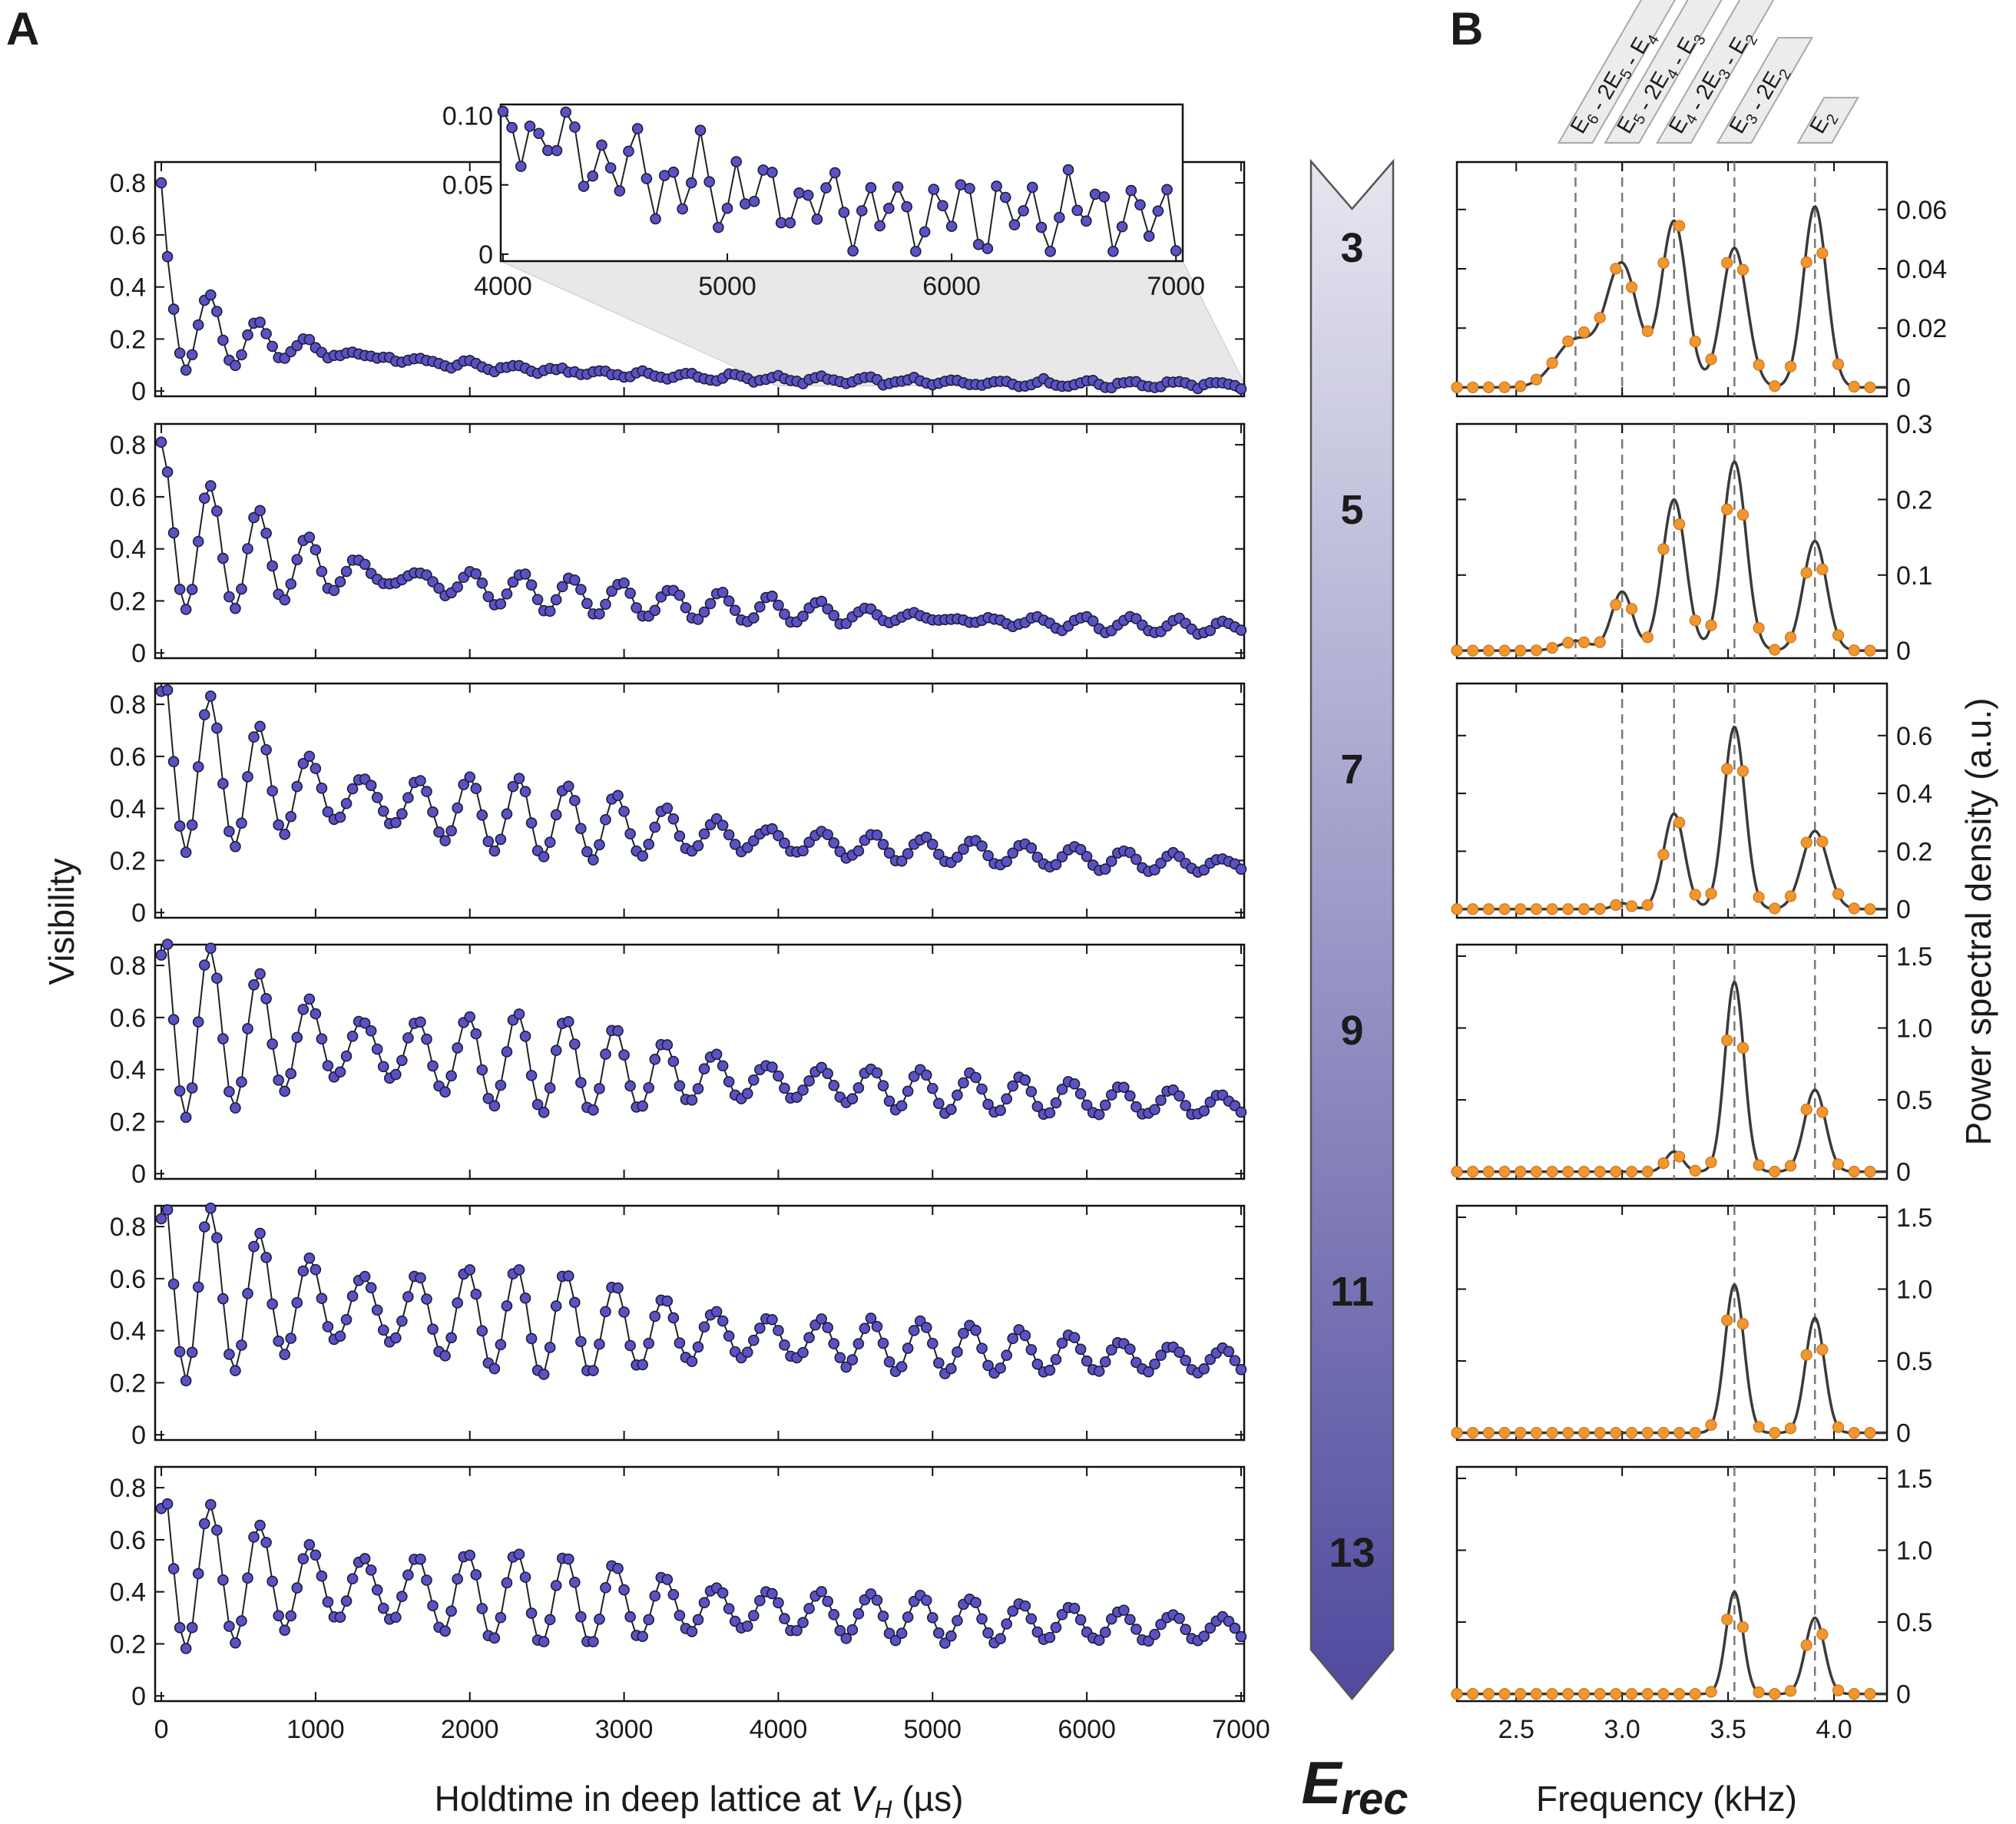 This screenshot has width=2016, height=1824. I want to click on visibility-y-tick-label: 0.6, so click(128, 757).